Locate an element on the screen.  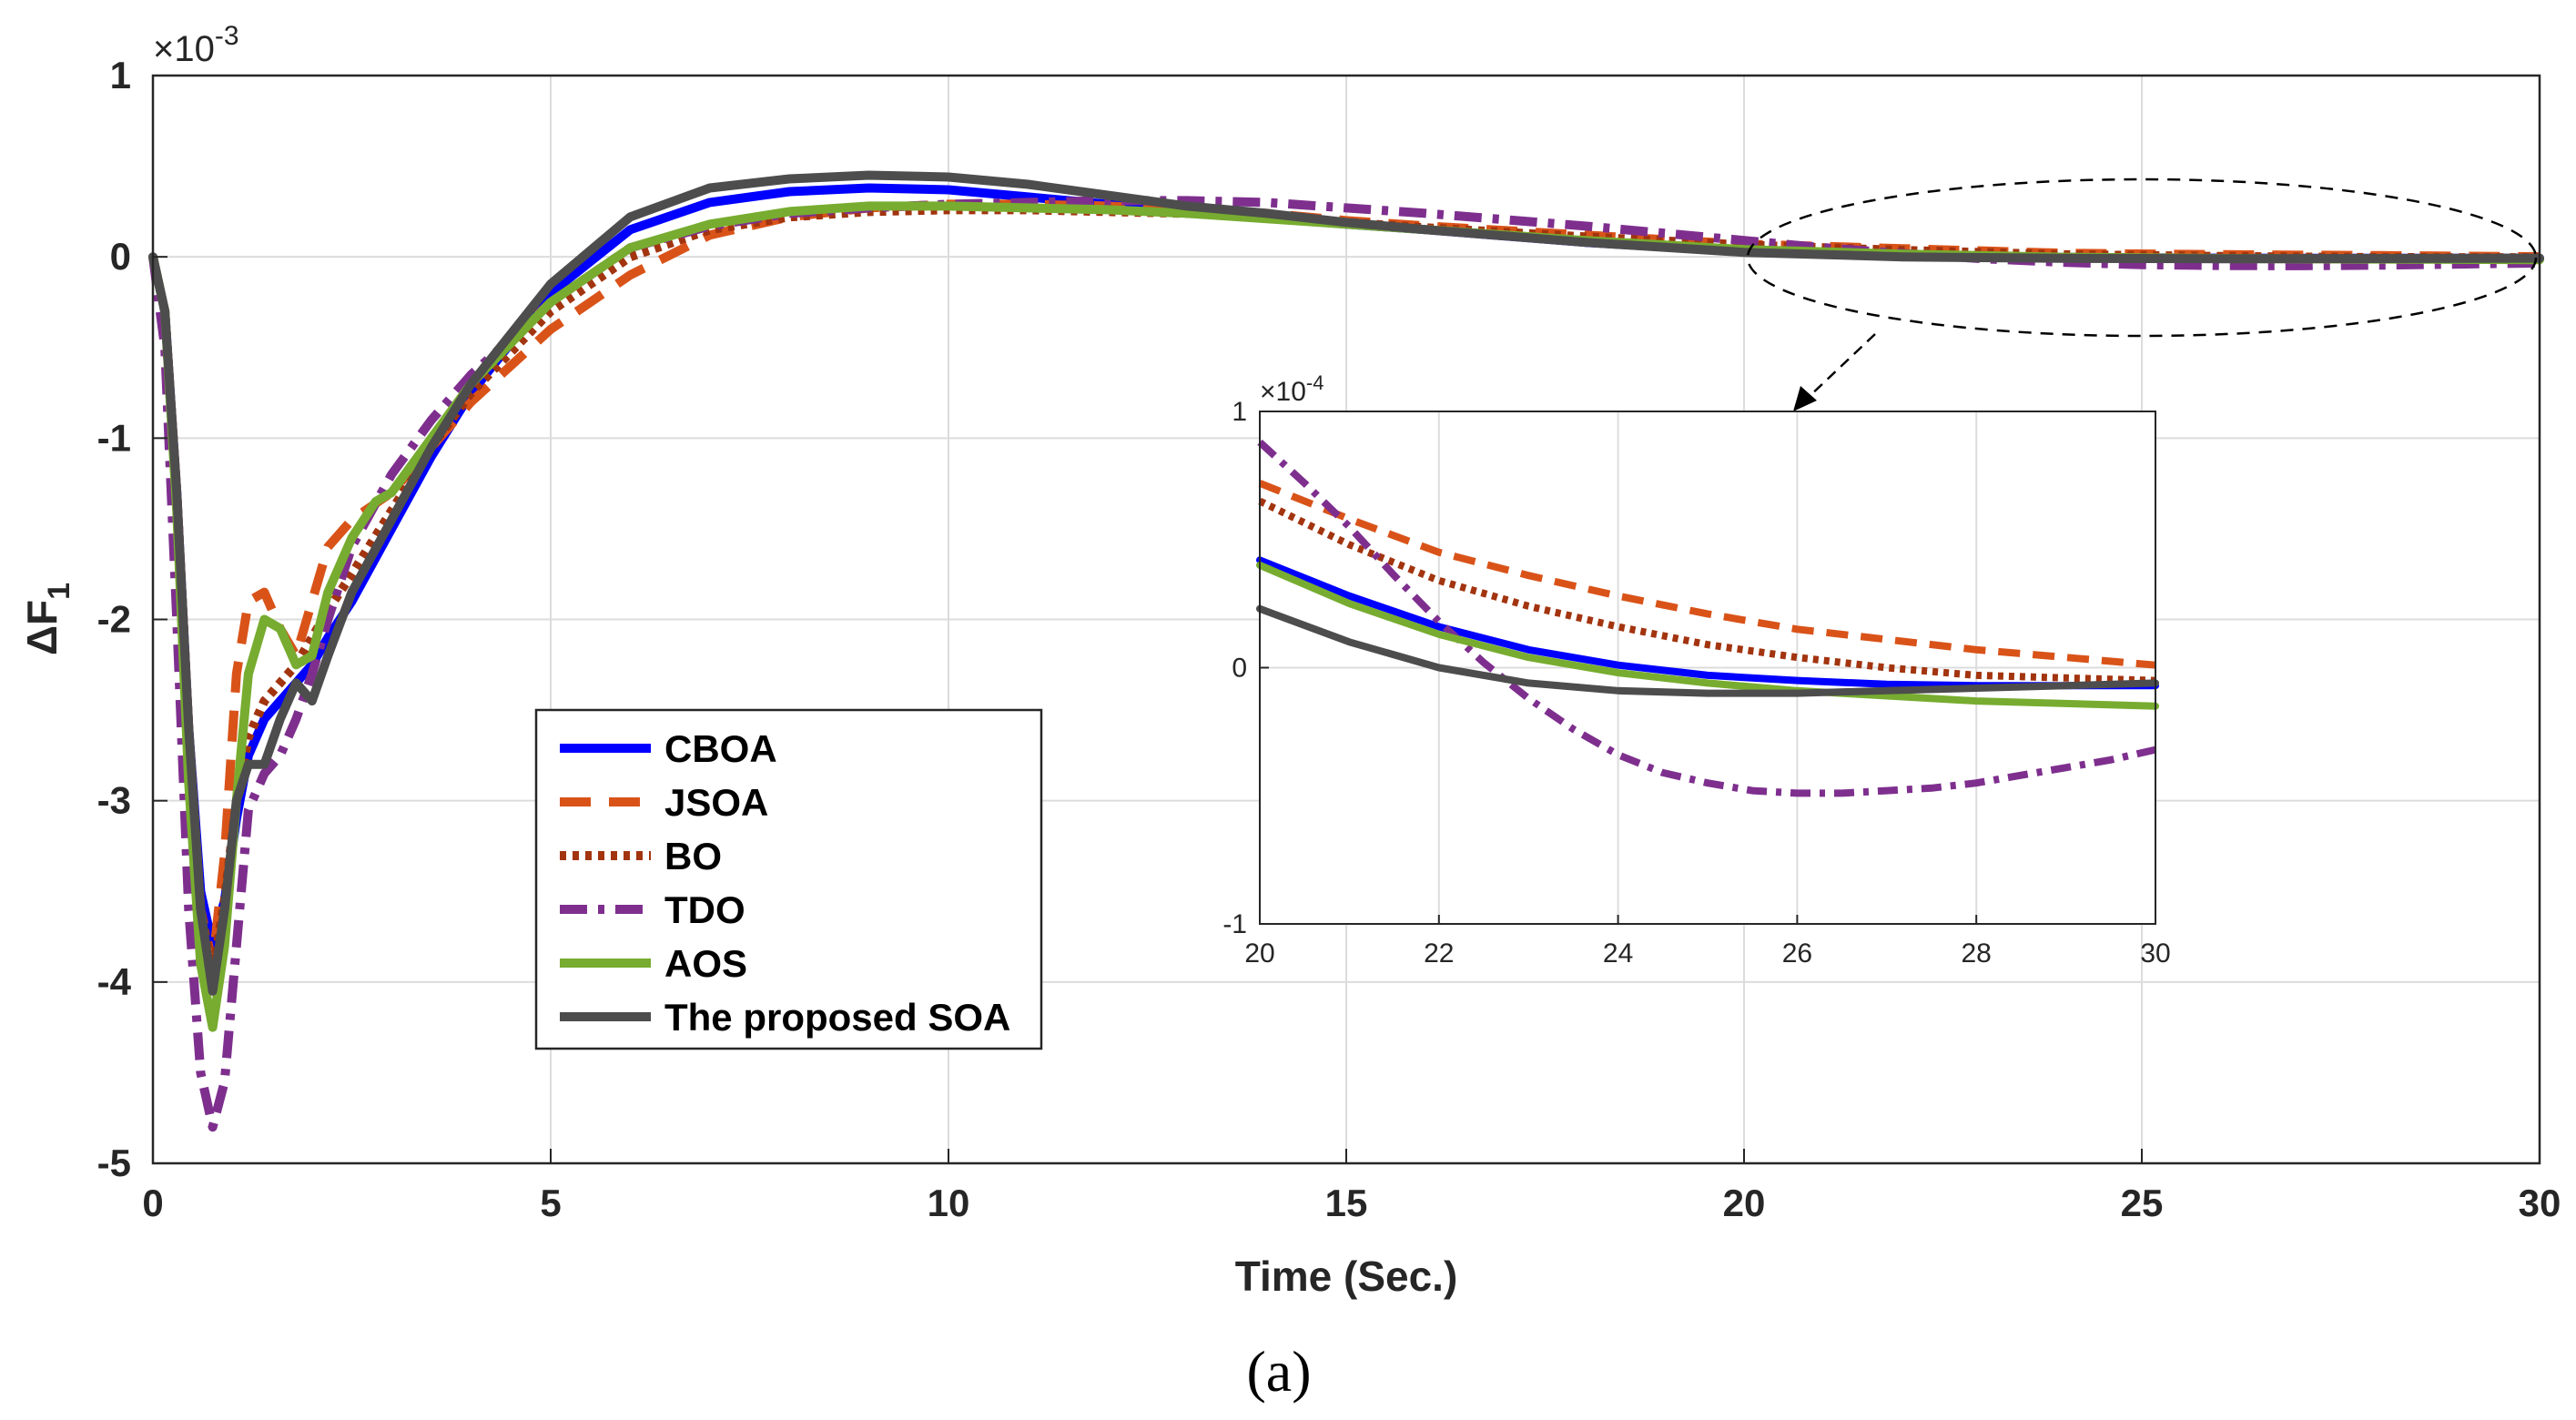
legend-label-the-proposed-soa: The proposed SOA is located at coordinates (837, 1018).